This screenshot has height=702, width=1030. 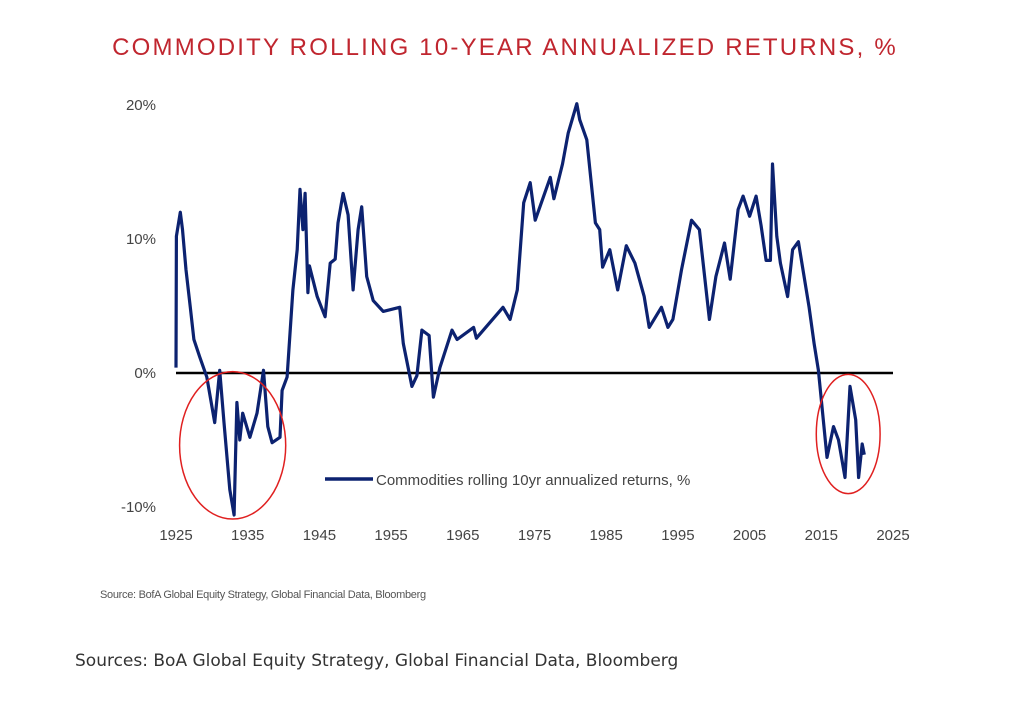 I want to click on highlight-circle-1930s, so click(x=232, y=445).